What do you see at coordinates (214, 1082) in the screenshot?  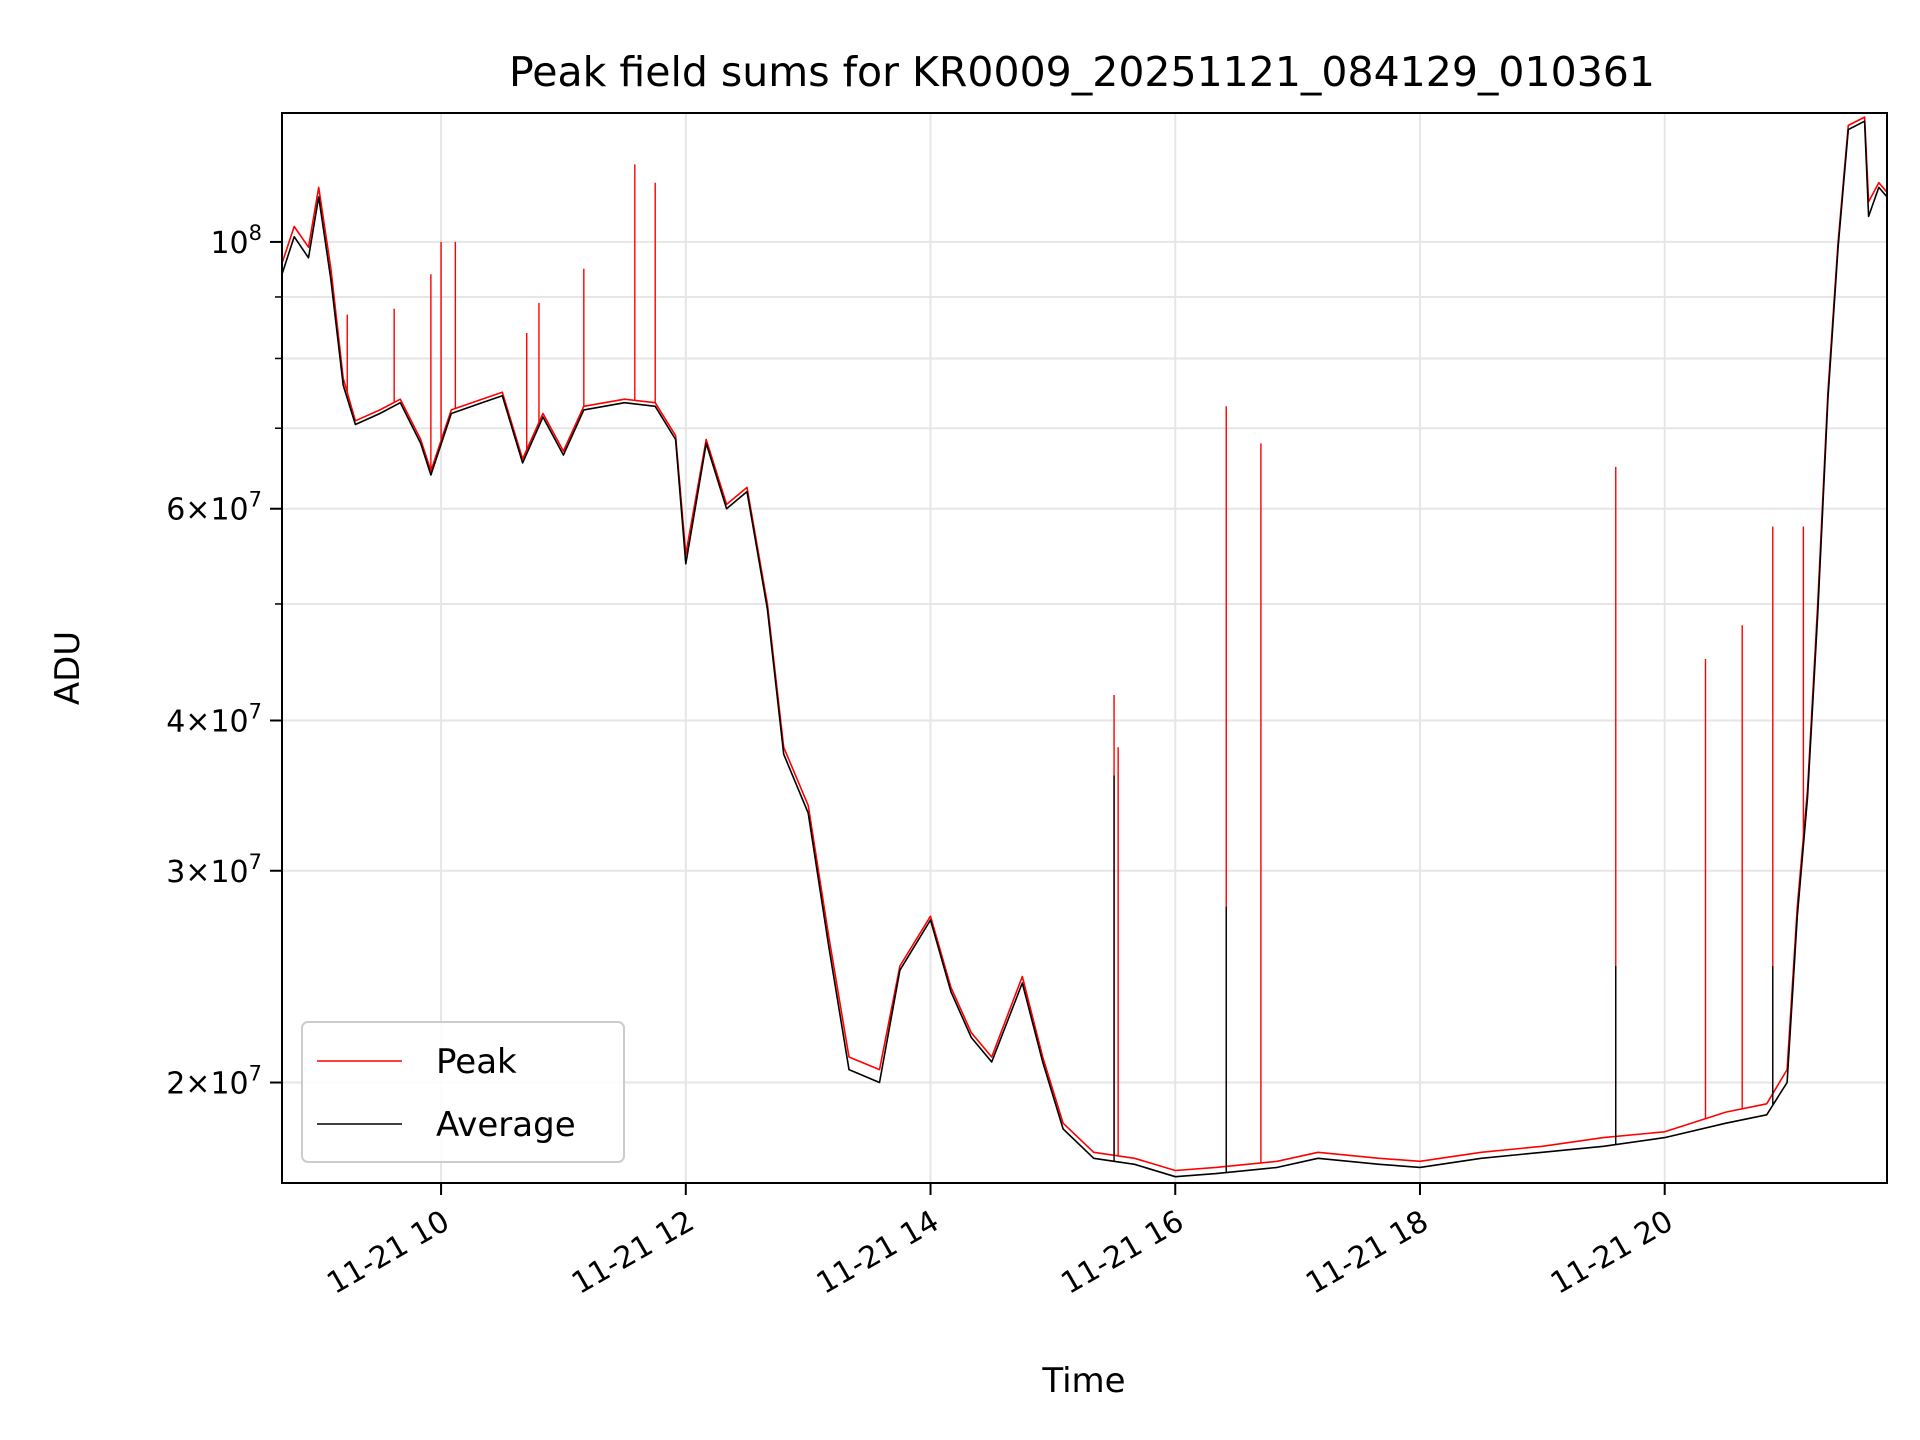 I see `y-tick-label: 2×107` at bounding box center [214, 1082].